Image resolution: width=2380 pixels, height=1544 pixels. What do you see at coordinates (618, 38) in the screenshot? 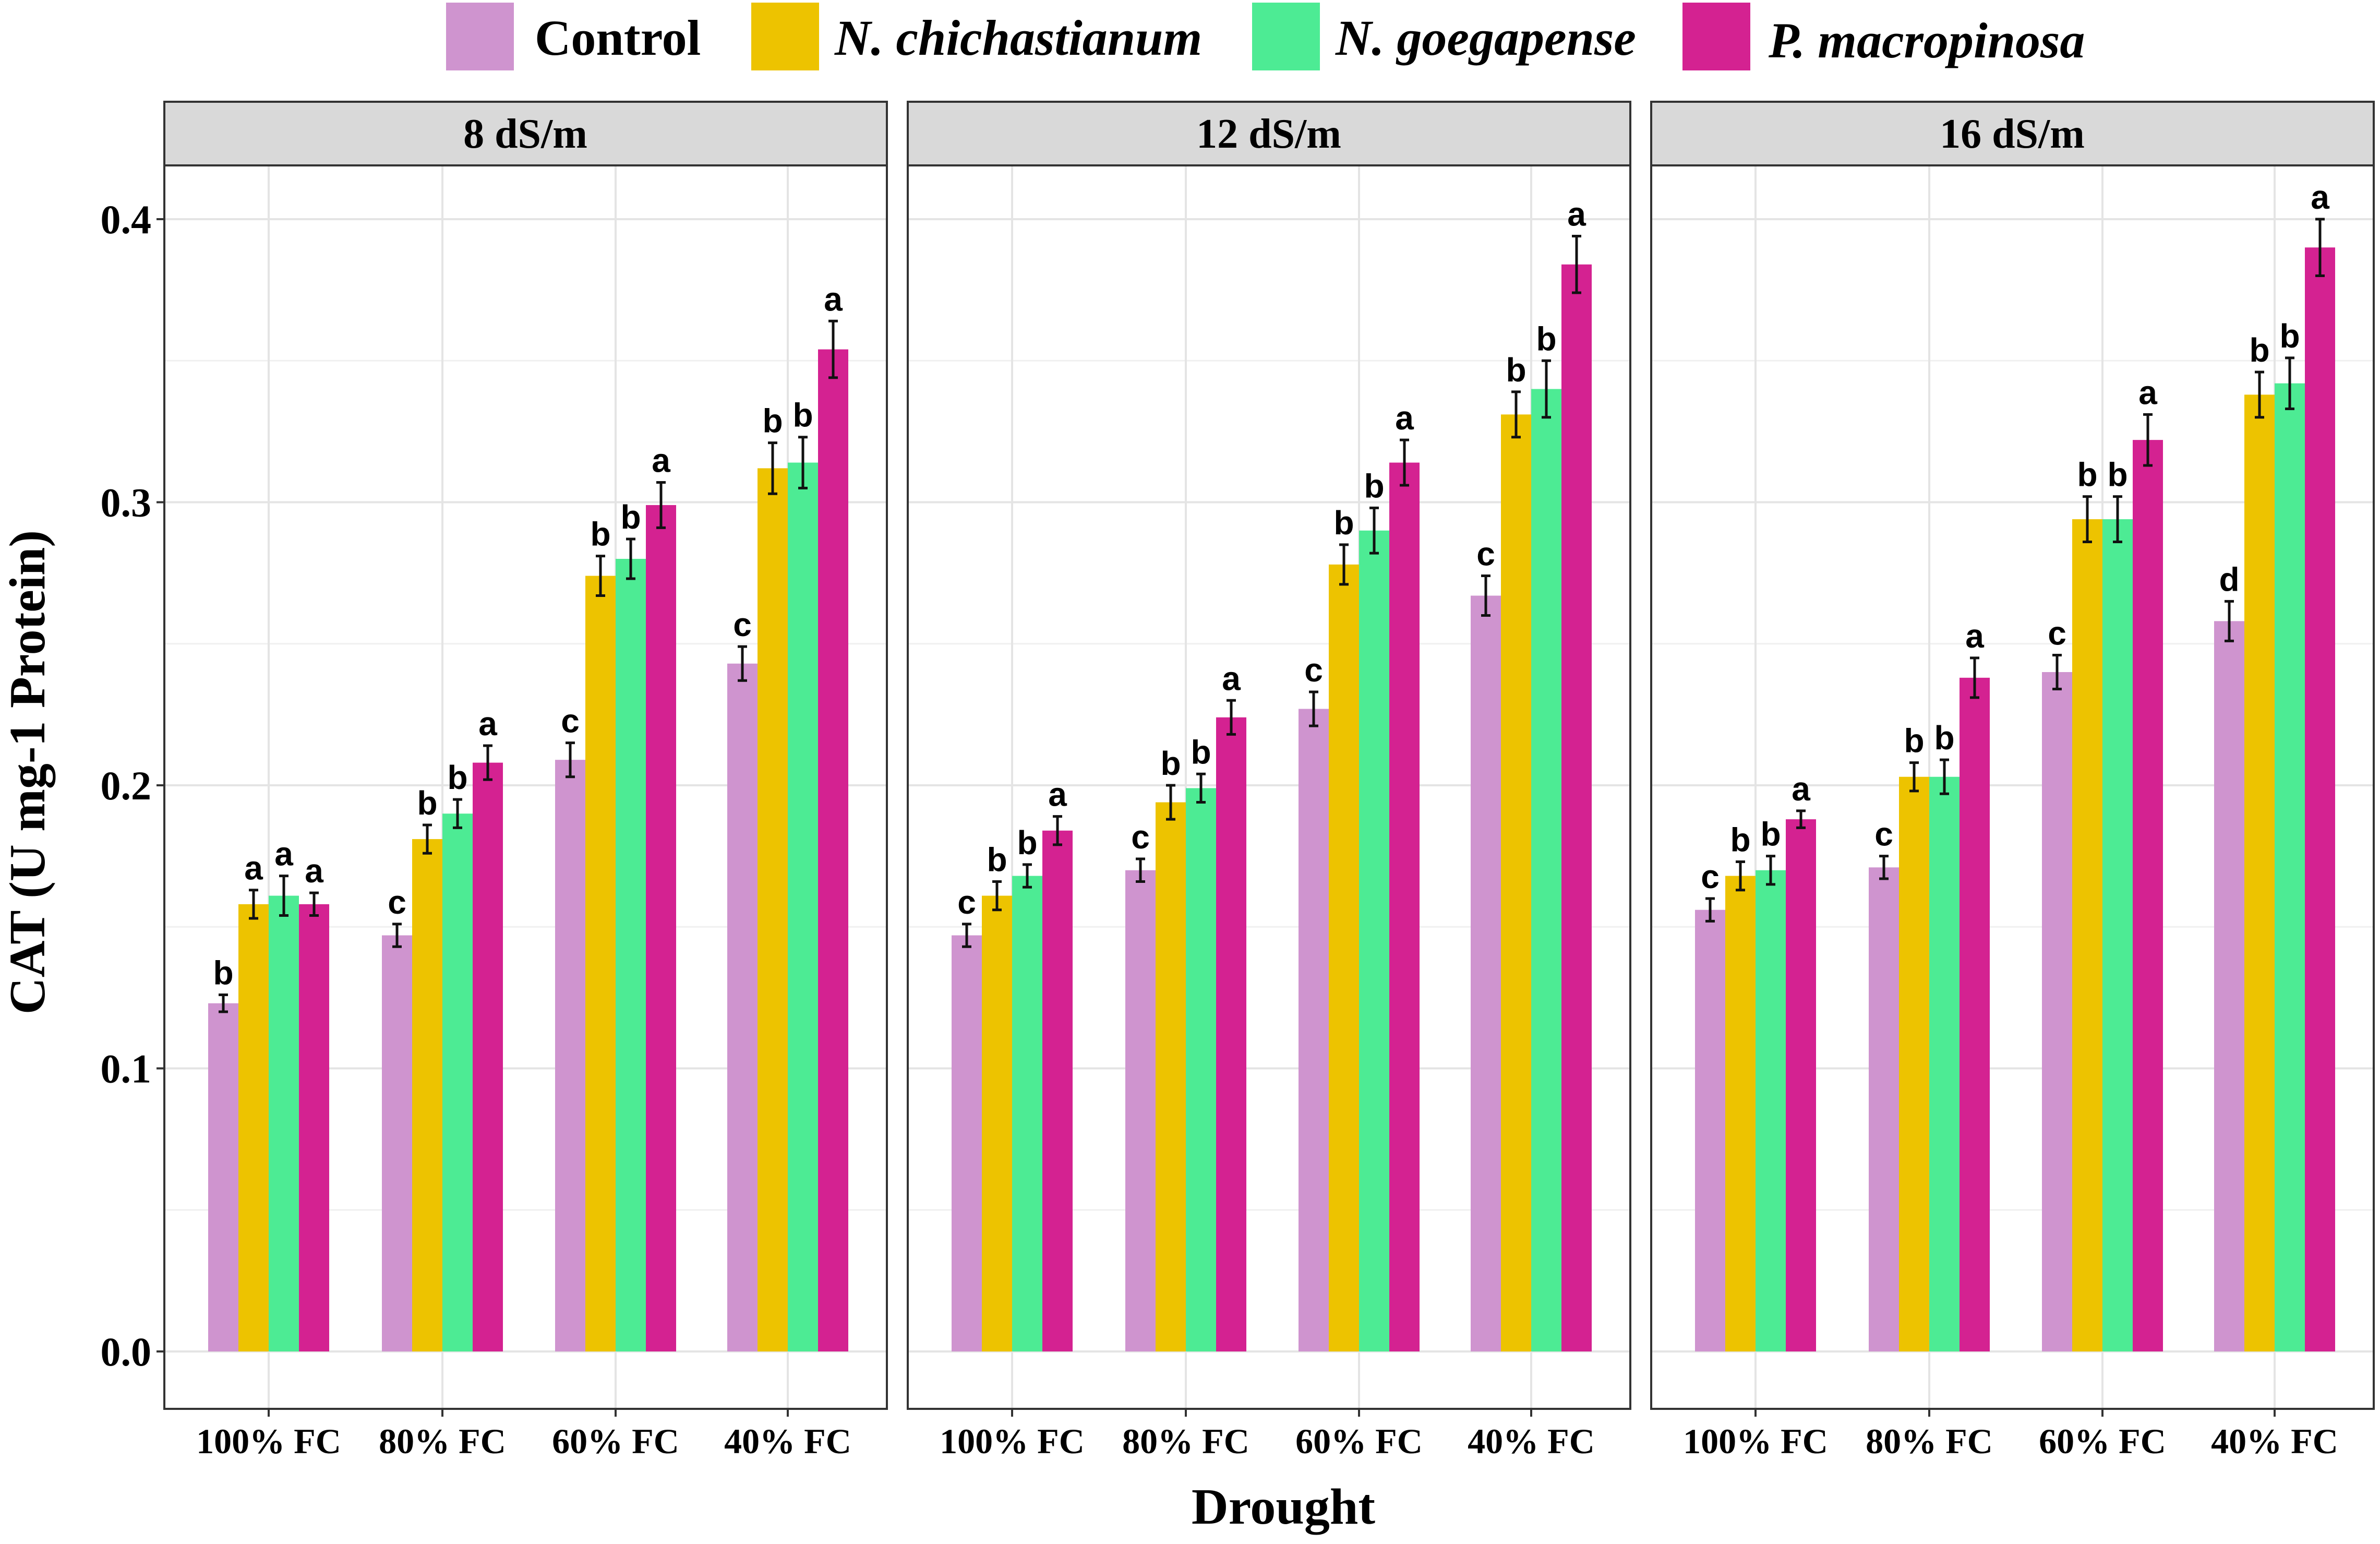
I see `legend-label-control: Control` at bounding box center [618, 38].